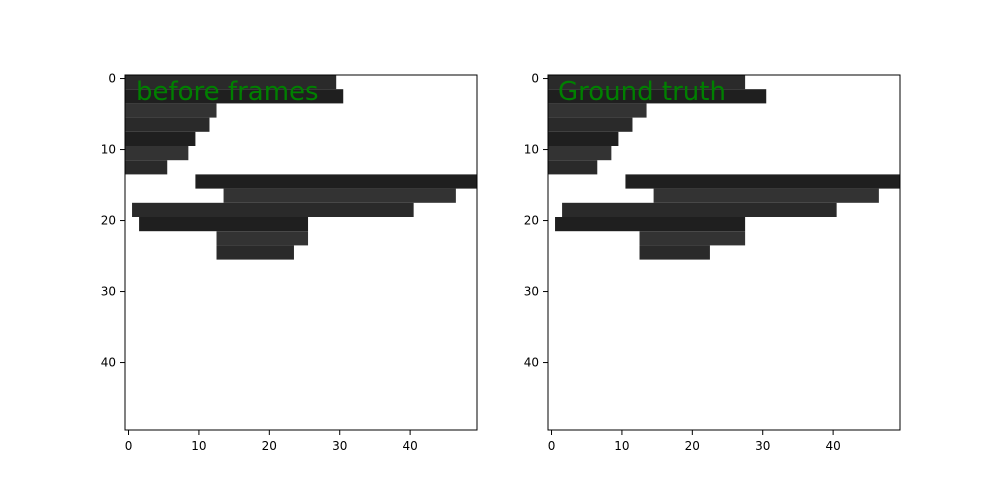  I want to click on right-overlay-label: Ground truth, so click(642, 92).